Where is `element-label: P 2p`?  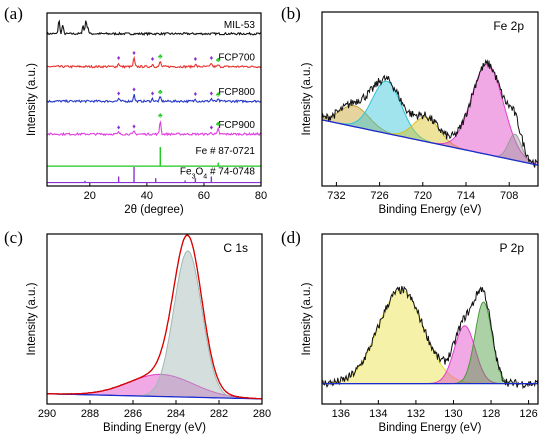 element-label: P 2p is located at coordinates (512, 248).